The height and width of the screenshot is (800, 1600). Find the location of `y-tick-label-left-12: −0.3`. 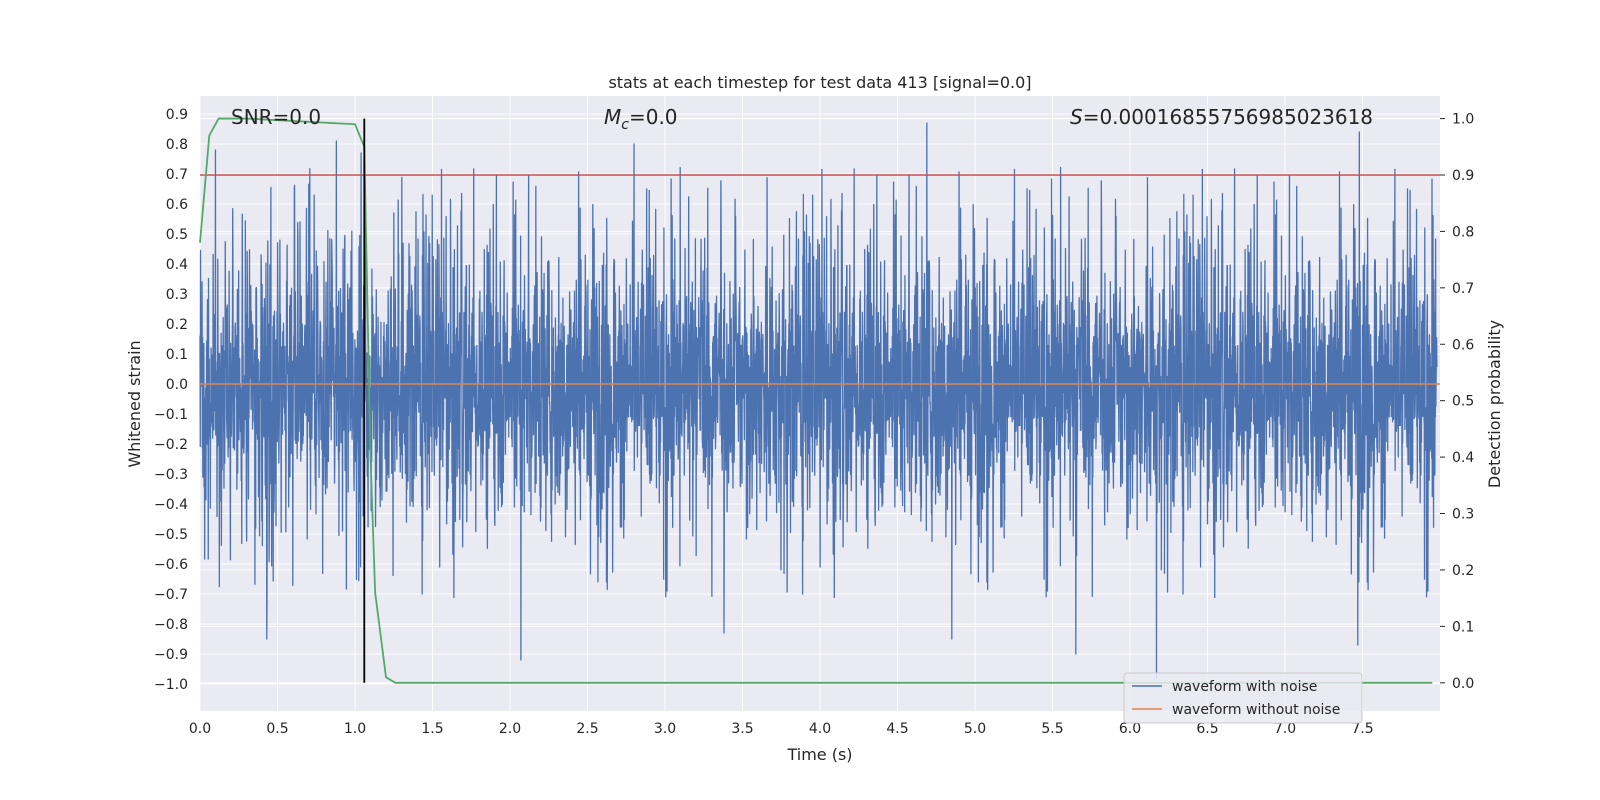

y-tick-label-left-12: −0.3 is located at coordinates (171, 475).